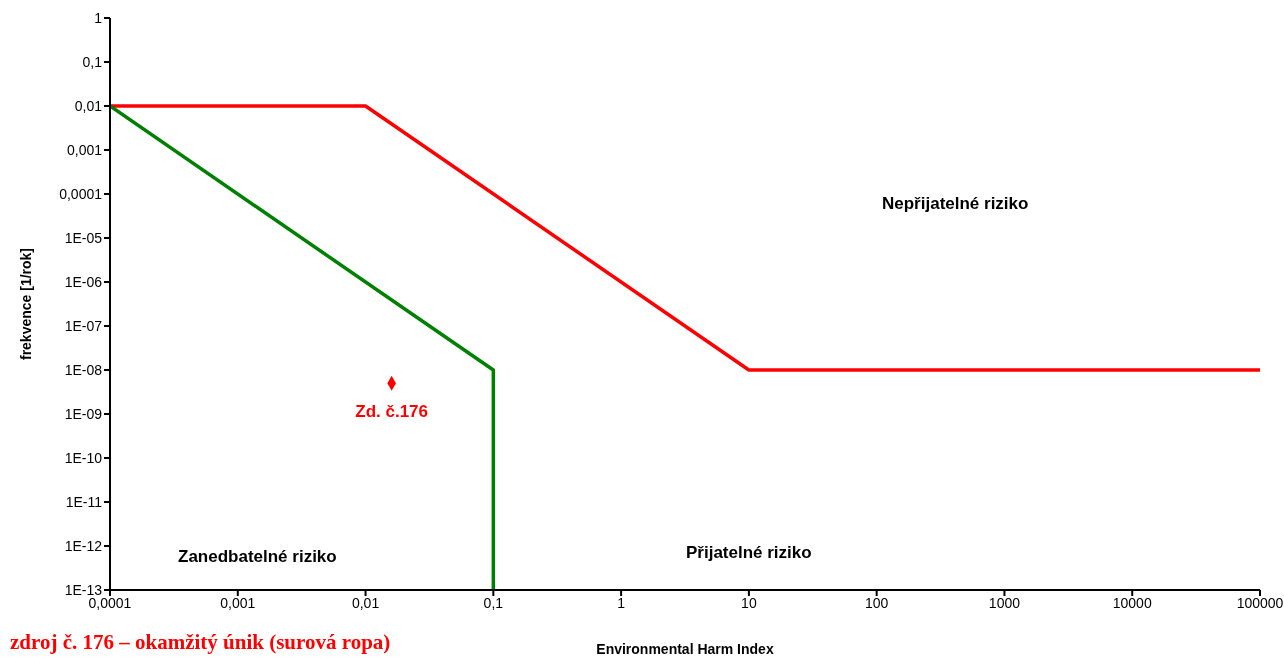 This screenshot has width=1284, height=658. Describe the element at coordinates (83, 369) in the screenshot. I see `y-tick-label: 1E-08` at that location.